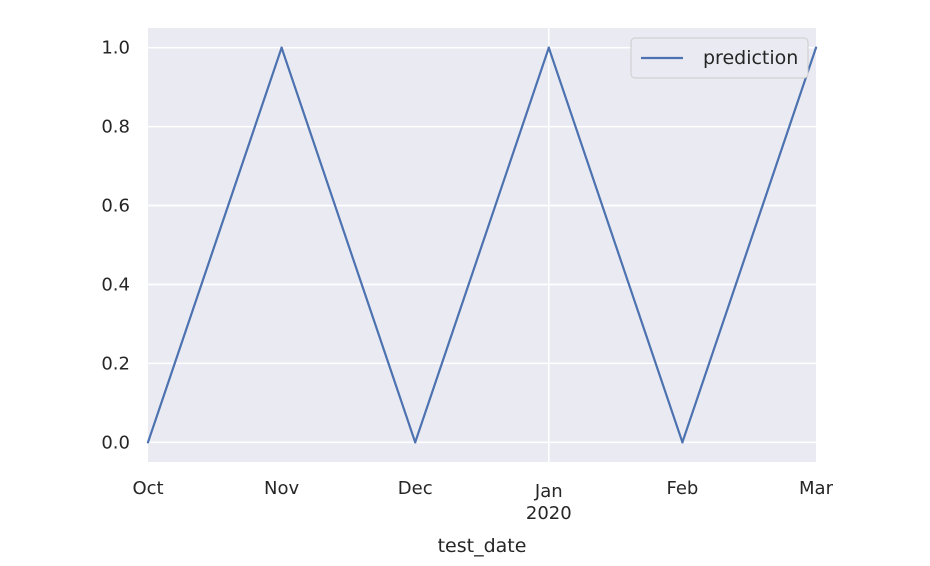 The height and width of the screenshot is (566, 930). Describe the element at coordinates (750, 58) in the screenshot. I see `legend-label-prediction: prediction` at that location.